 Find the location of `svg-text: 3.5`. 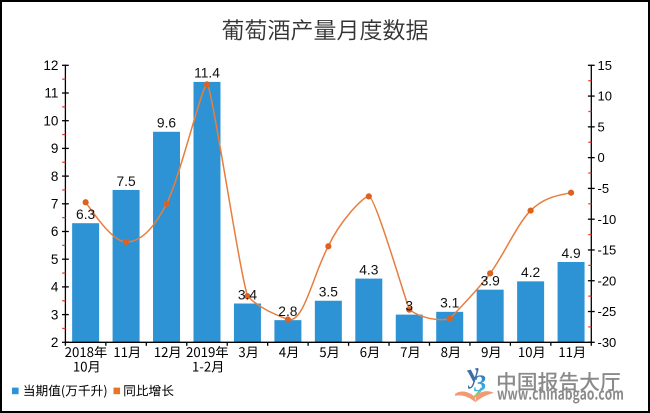

svg-text: 3.5 is located at coordinates (328, 291).